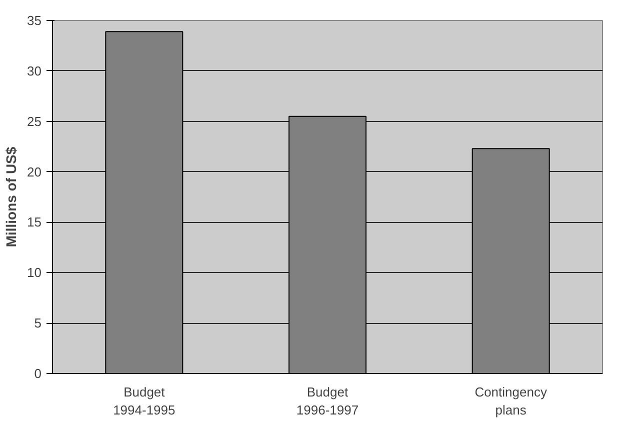 The image size is (617, 426). I want to click on y-tick-label: 35, so click(34, 20).